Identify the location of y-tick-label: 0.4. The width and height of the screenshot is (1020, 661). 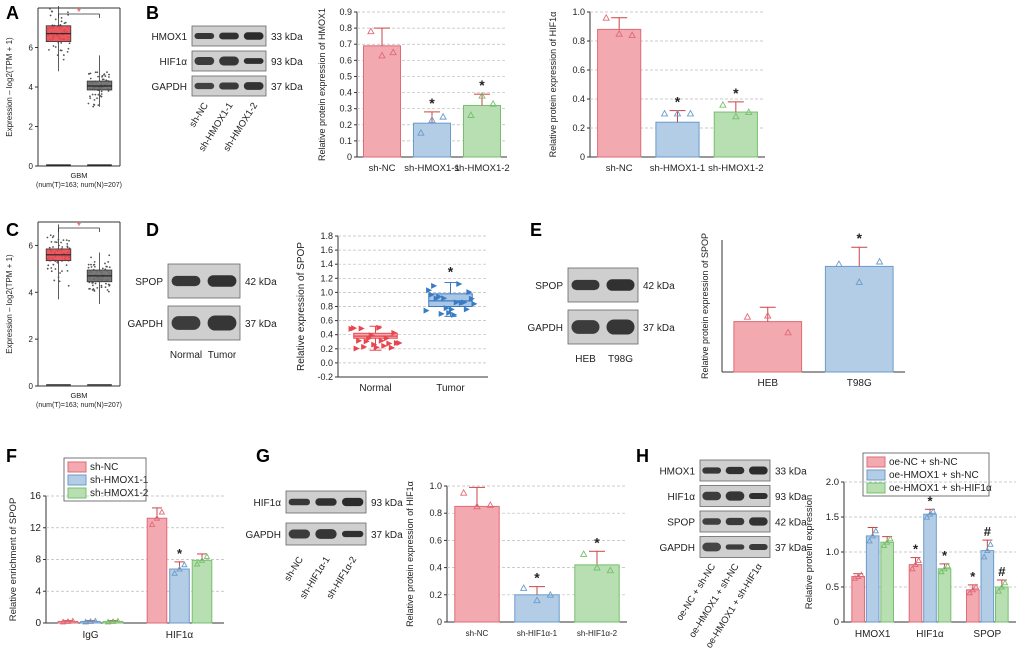
(435, 568).